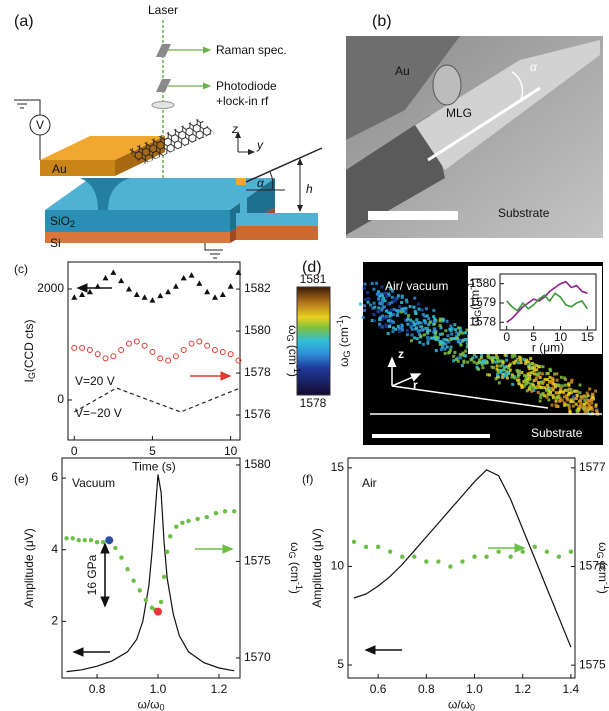  I want to click on colorbar-label-part: (cm, so click(344, 338).